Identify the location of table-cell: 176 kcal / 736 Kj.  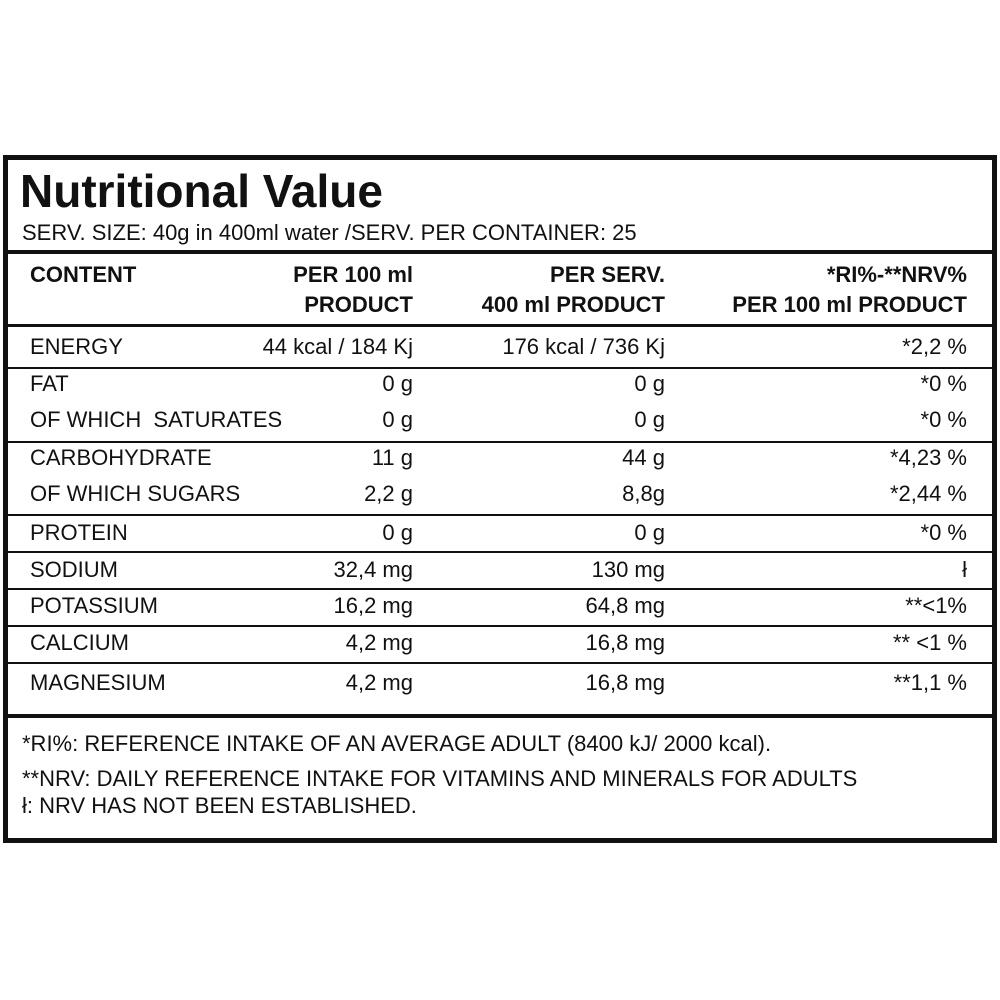
(583, 346).